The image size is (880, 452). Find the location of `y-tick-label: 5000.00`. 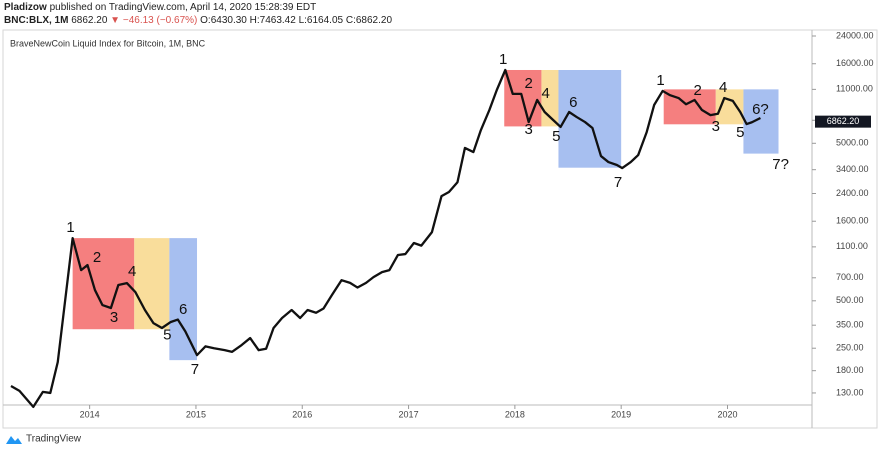

y-tick-label: 5000.00 is located at coordinates (852, 143).